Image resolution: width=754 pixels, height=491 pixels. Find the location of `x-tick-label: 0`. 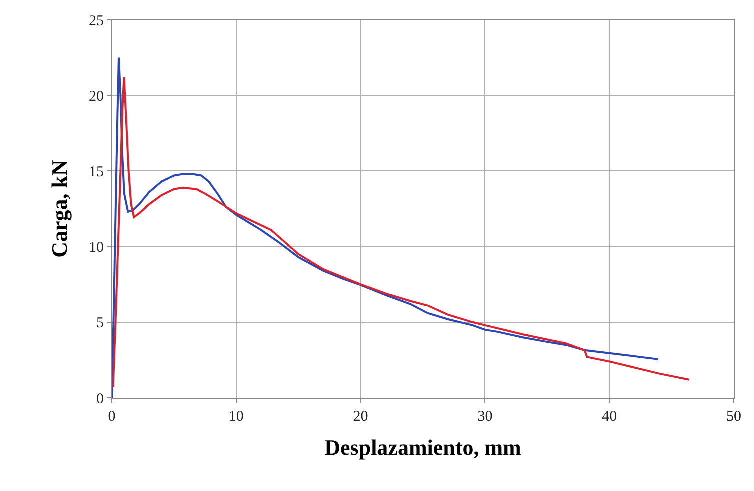

x-tick-label: 0 is located at coordinates (112, 417).